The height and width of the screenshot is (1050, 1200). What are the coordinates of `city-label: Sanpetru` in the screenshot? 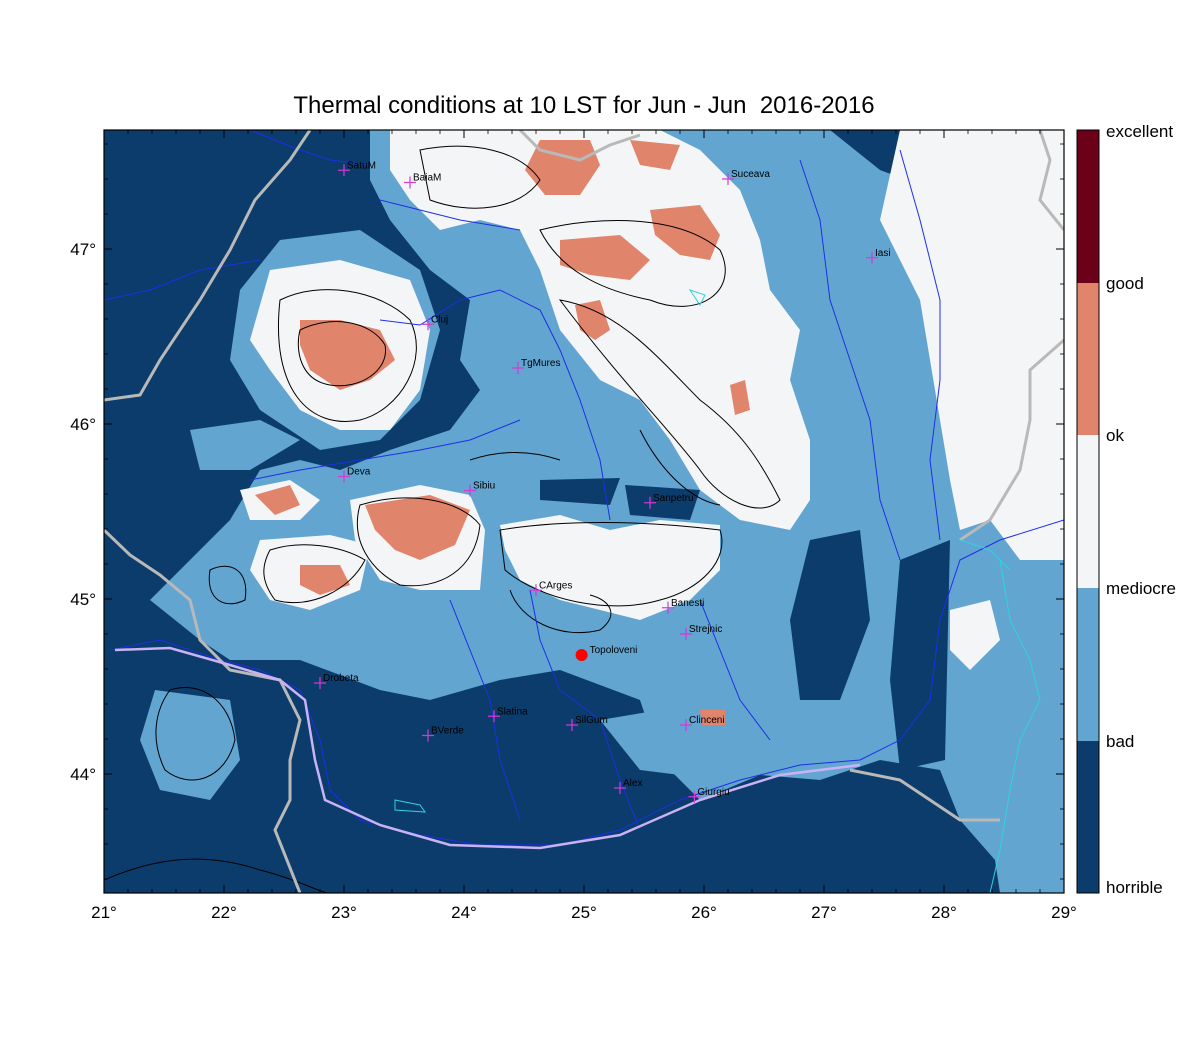 It's located at (673, 498).